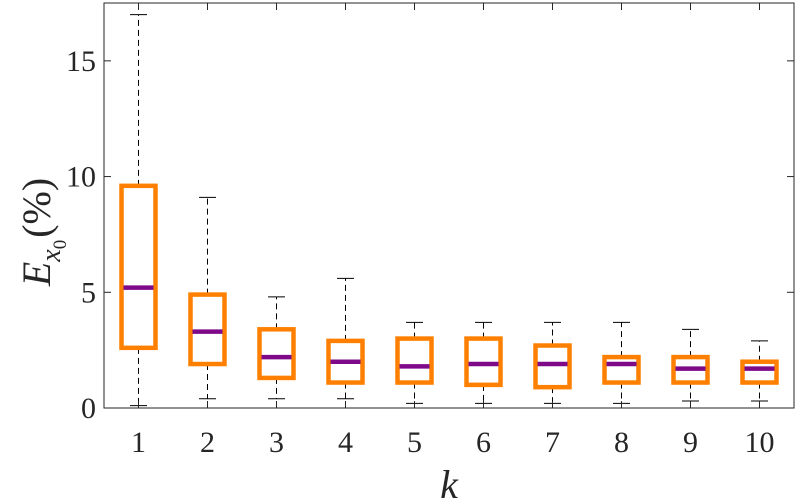  Describe the element at coordinates (414, 442) in the screenshot. I see `x-tick-label: 5` at that location.